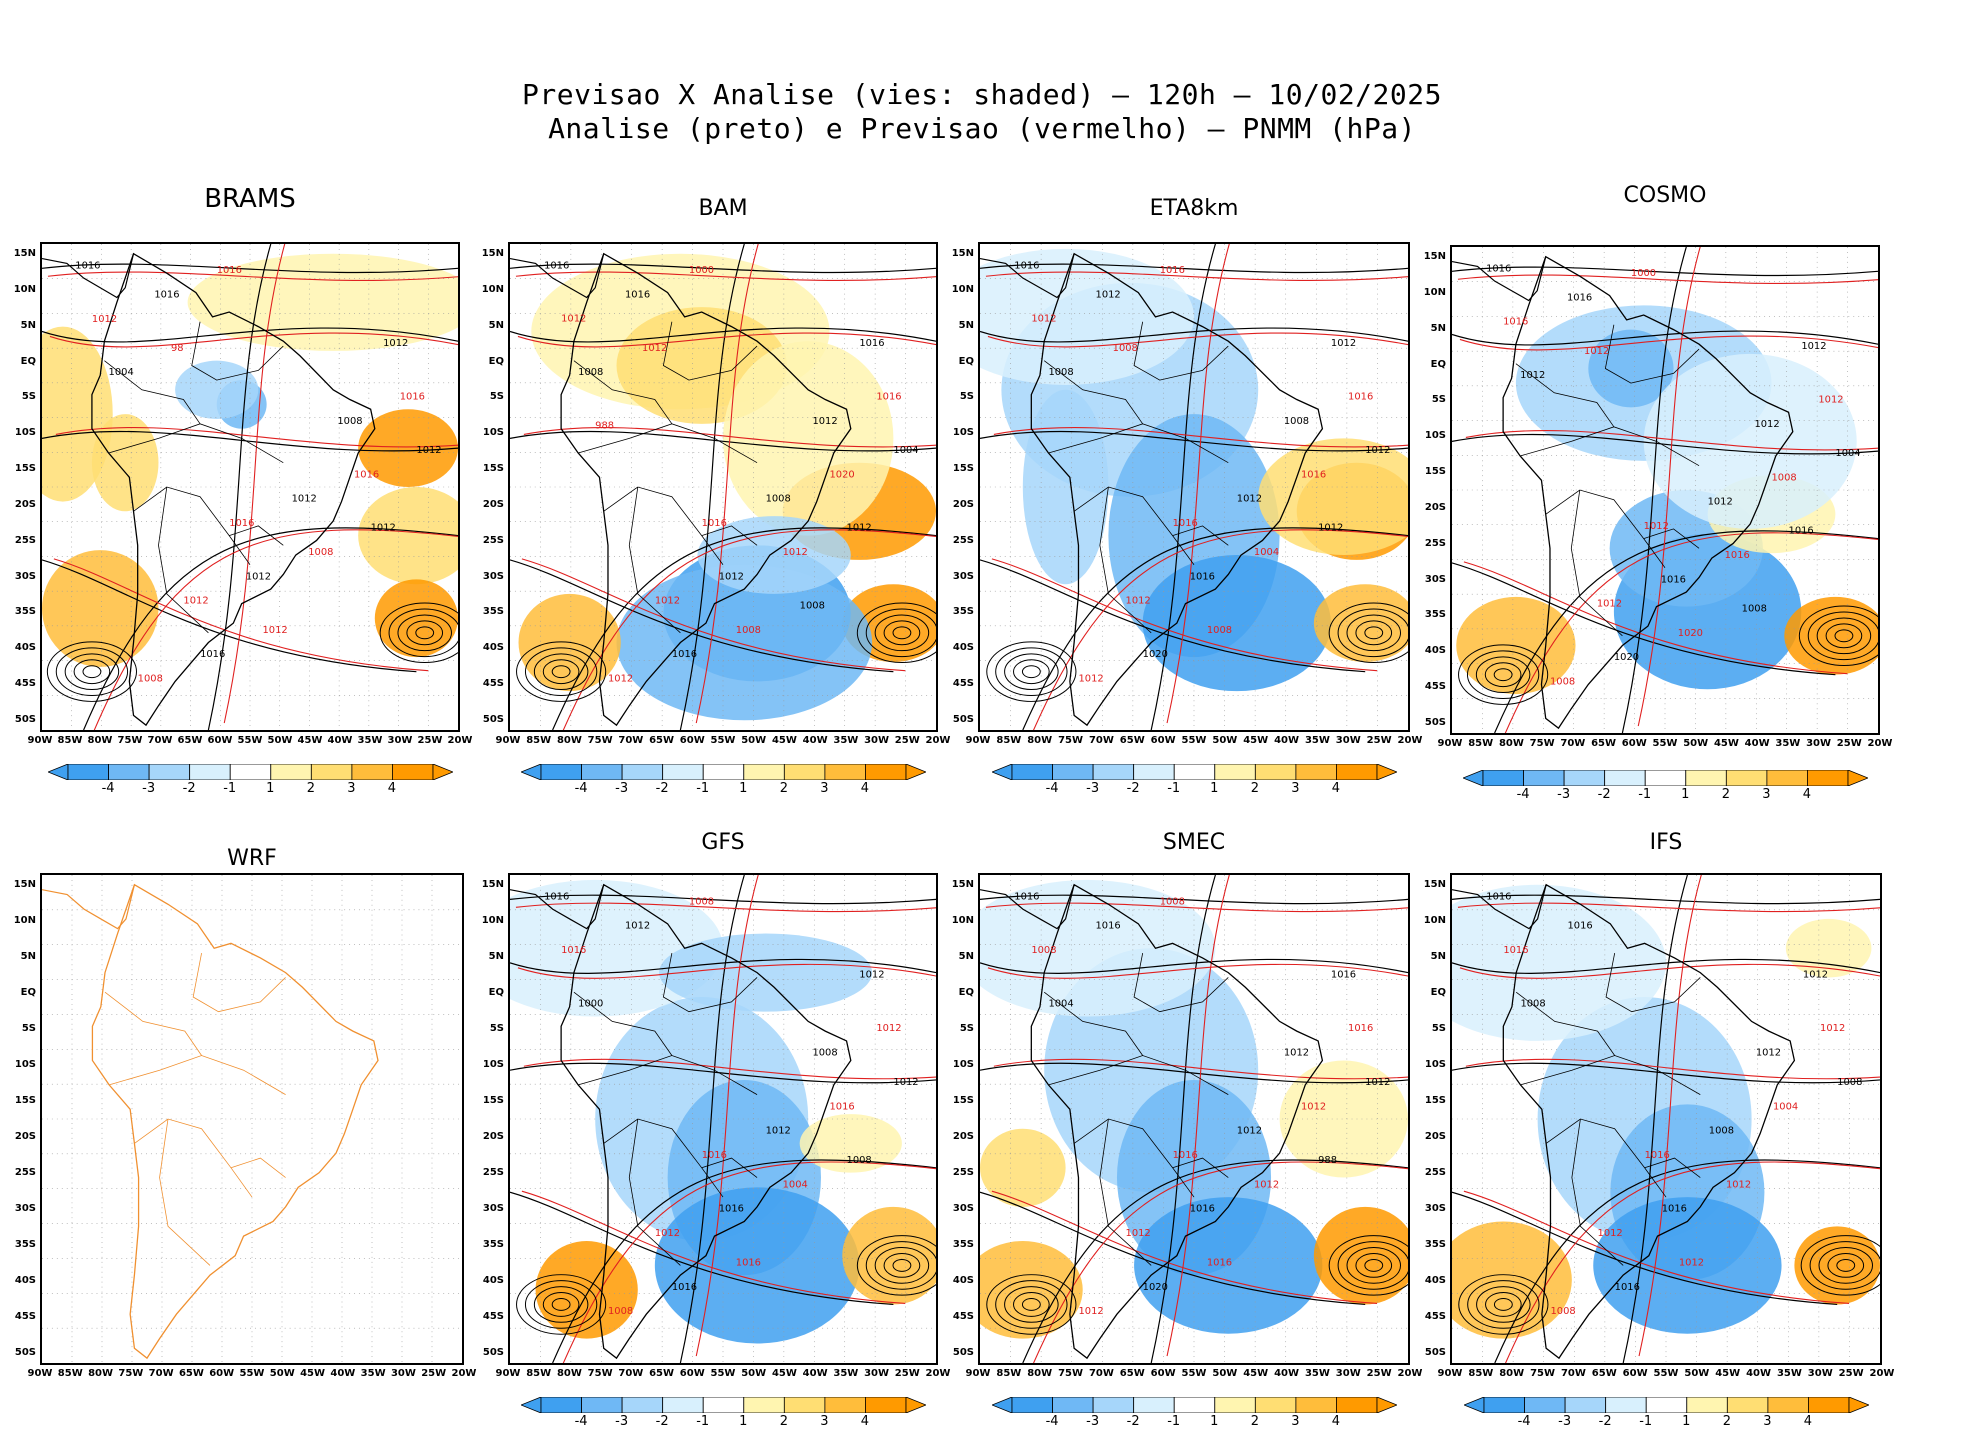 Image resolution: width=1964 pixels, height=1436 pixels. Describe the element at coordinates (539, 1373) in the screenshot. I see `longitude-tick-label: 85W` at that location.